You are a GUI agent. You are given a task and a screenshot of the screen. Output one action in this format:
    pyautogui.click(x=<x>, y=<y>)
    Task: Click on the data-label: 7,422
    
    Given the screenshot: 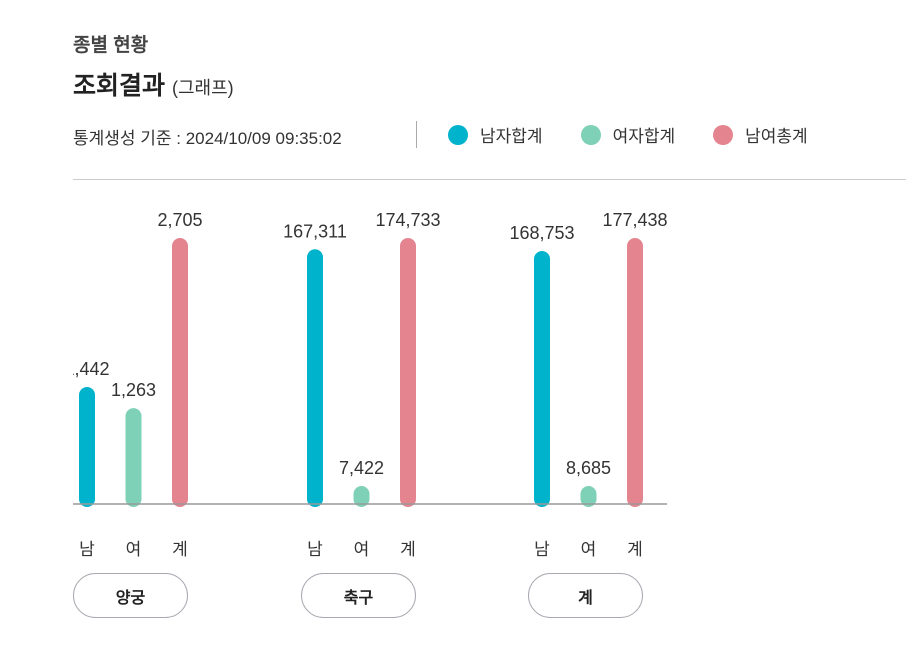 What is the action you would take?
    pyautogui.click(x=361, y=468)
    